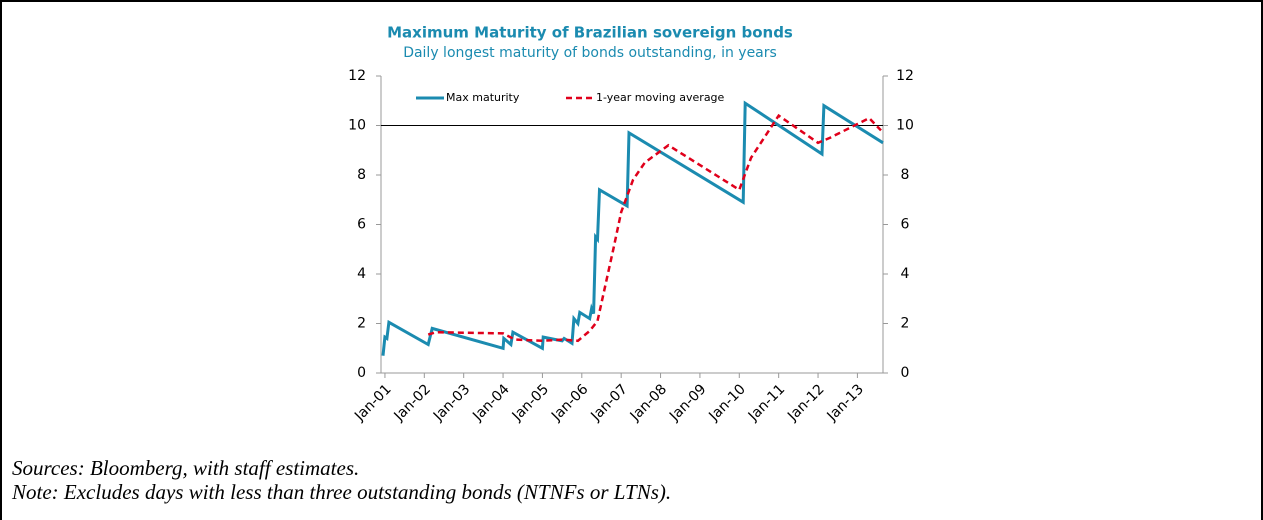 This screenshot has width=1263, height=520. What do you see at coordinates (608, 402) in the screenshot?
I see `x-tick-label: Jan-07` at bounding box center [608, 402].